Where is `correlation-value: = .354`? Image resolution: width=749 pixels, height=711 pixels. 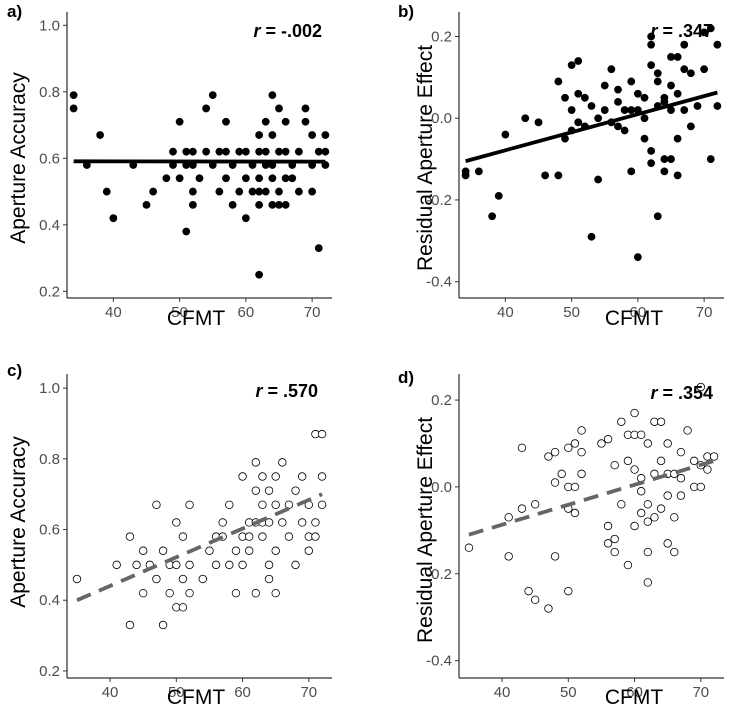
correlation-value: = .354 is located at coordinates (685, 393).